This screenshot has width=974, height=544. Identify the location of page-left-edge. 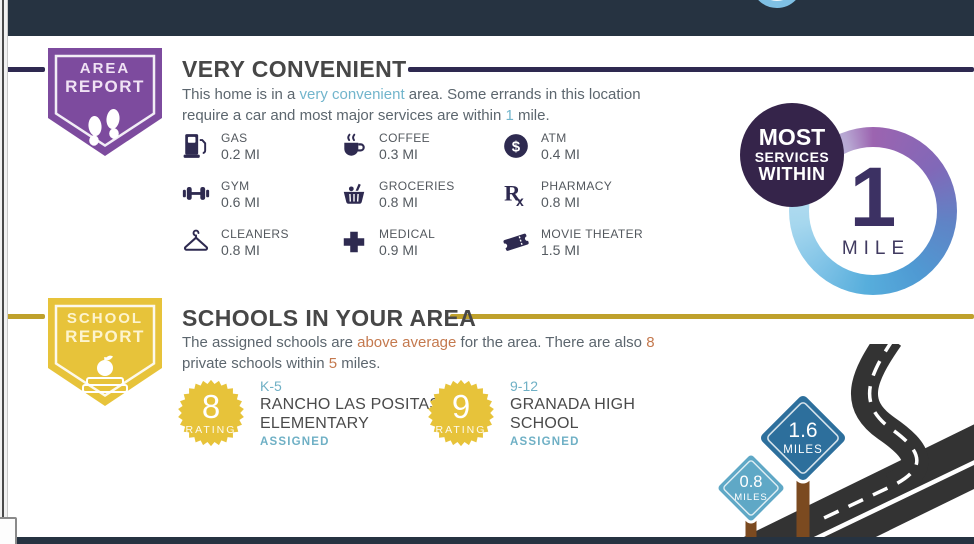
(4, 272).